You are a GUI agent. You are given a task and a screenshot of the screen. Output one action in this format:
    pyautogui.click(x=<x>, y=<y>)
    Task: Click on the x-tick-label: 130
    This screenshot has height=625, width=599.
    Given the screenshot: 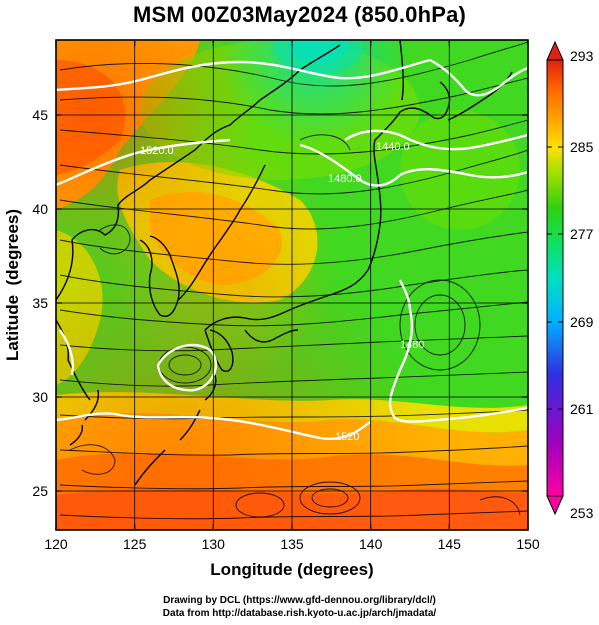 What is the action you would take?
    pyautogui.click(x=214, y=544)
    